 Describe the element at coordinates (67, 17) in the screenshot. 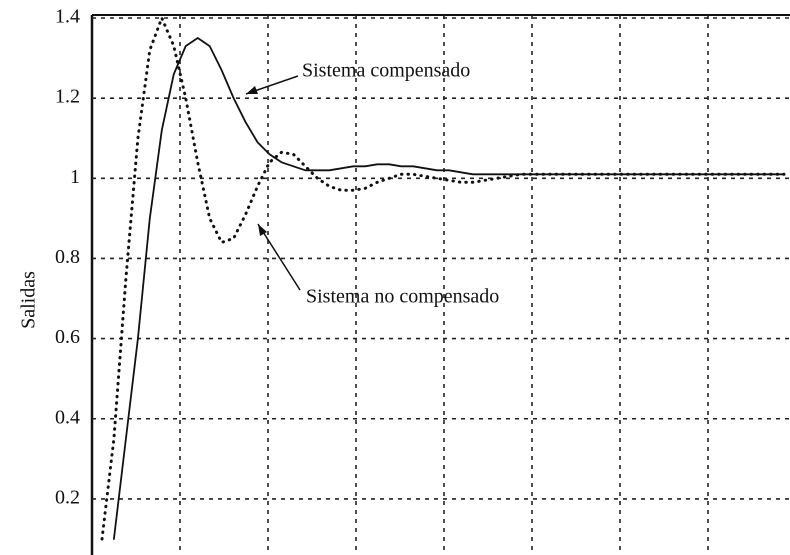

I see `y-tick-label: 1.4` at that location.